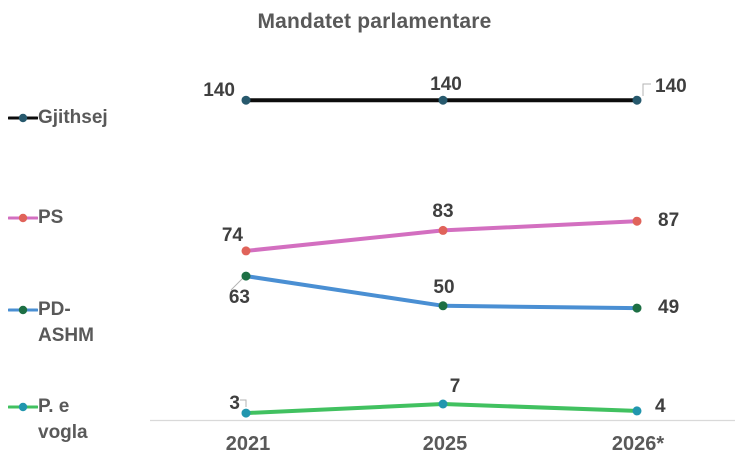  Describe the element at coordinates (248, 444) in the screenshot. I see `x-tick-label-2021: 2021` at that location.